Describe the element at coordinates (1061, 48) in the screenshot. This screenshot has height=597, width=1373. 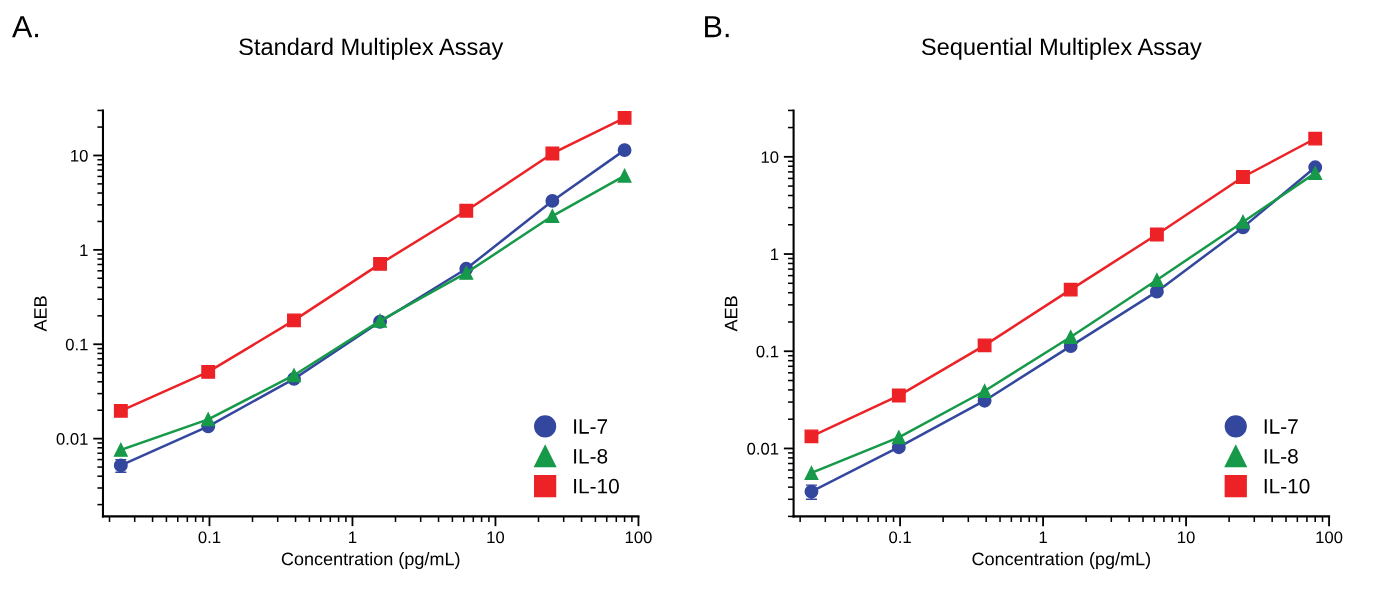
I see `chart-title: Sequential Multiplex Assay` at that location.